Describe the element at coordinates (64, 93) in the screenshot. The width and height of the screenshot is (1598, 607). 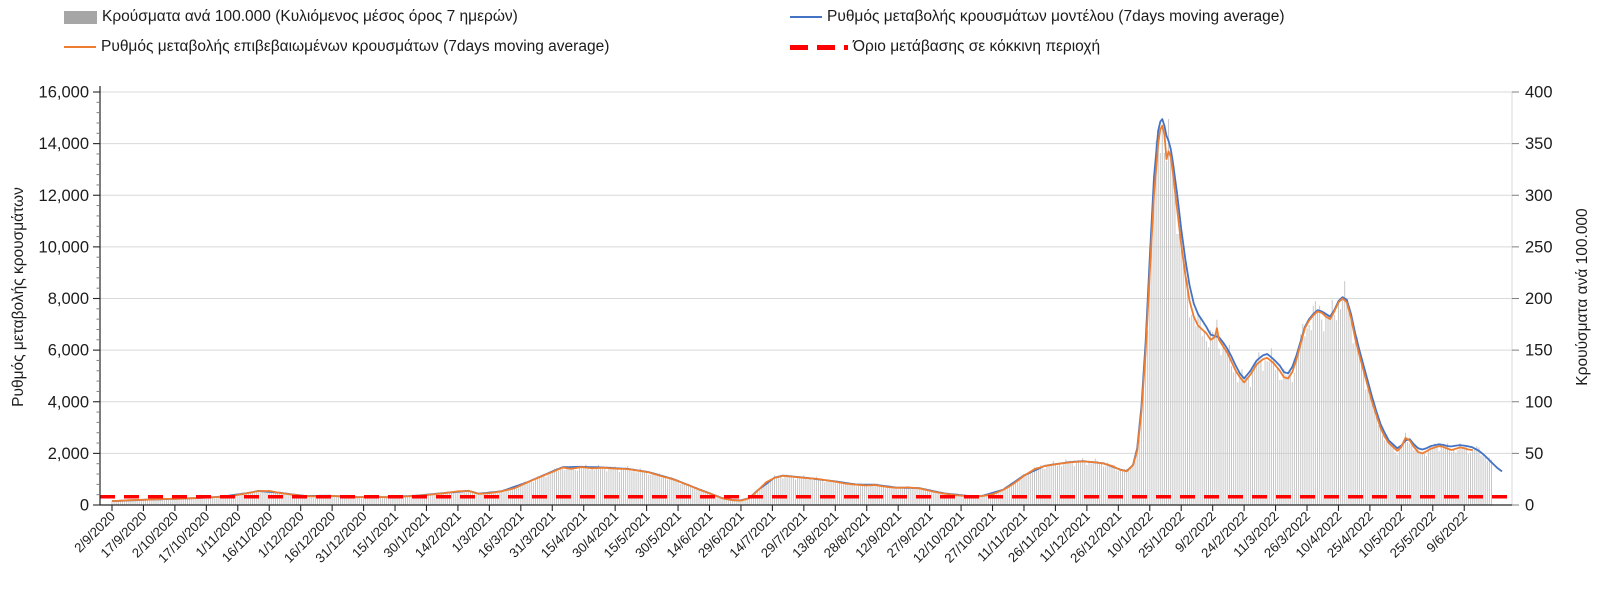
I see `y-left-tick-label: 16,000` at that location.